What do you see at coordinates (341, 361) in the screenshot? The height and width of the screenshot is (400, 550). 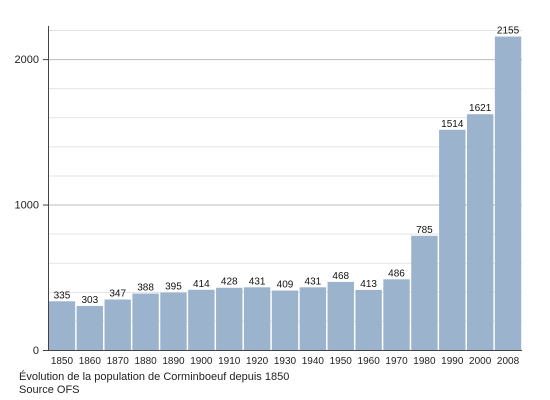 I see `x-tick-label: 1950` at bounding box center [341, 361].